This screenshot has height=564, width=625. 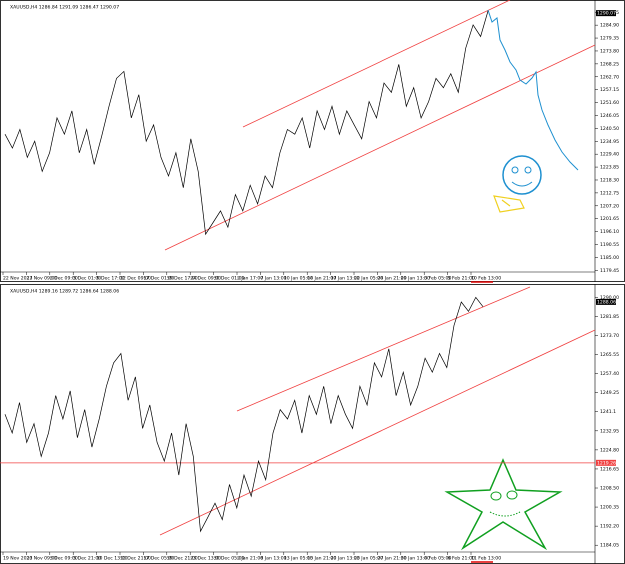 I want to click on y-tick-label: 1208.50, so click(x=609, y=489).